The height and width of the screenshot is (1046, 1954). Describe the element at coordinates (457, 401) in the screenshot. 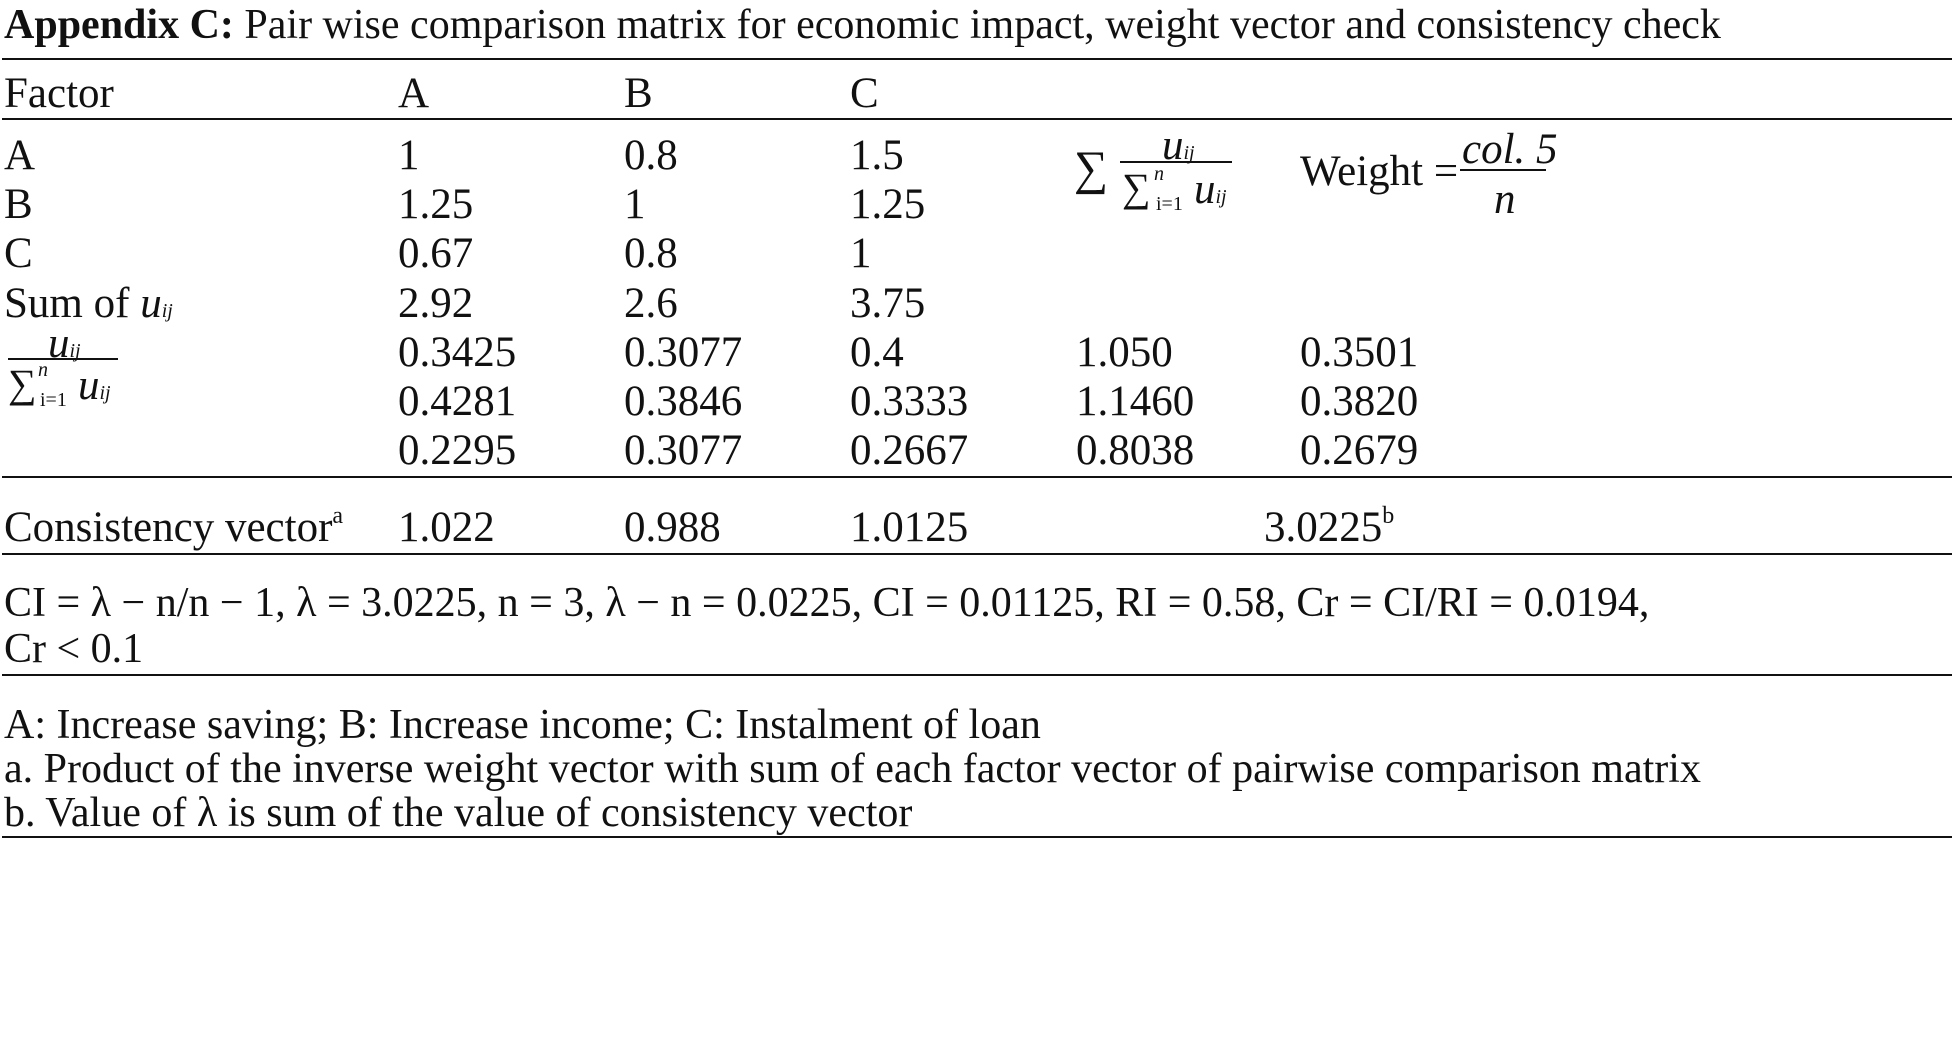

I see `norm-a: 0.4281` at that location.